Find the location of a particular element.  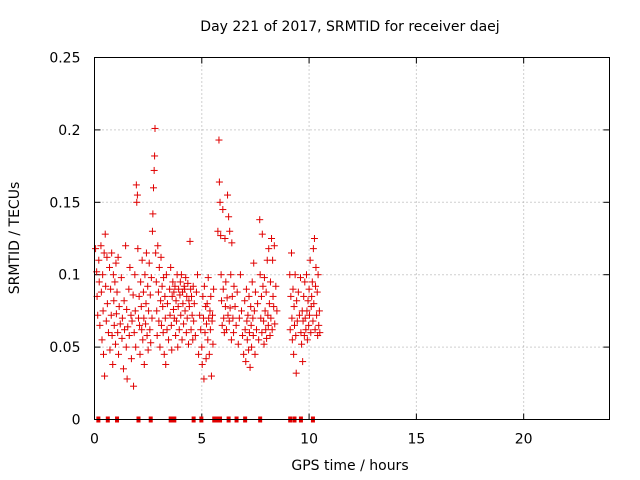

x-tick-label: 20 is located at coordinates (524, 440).